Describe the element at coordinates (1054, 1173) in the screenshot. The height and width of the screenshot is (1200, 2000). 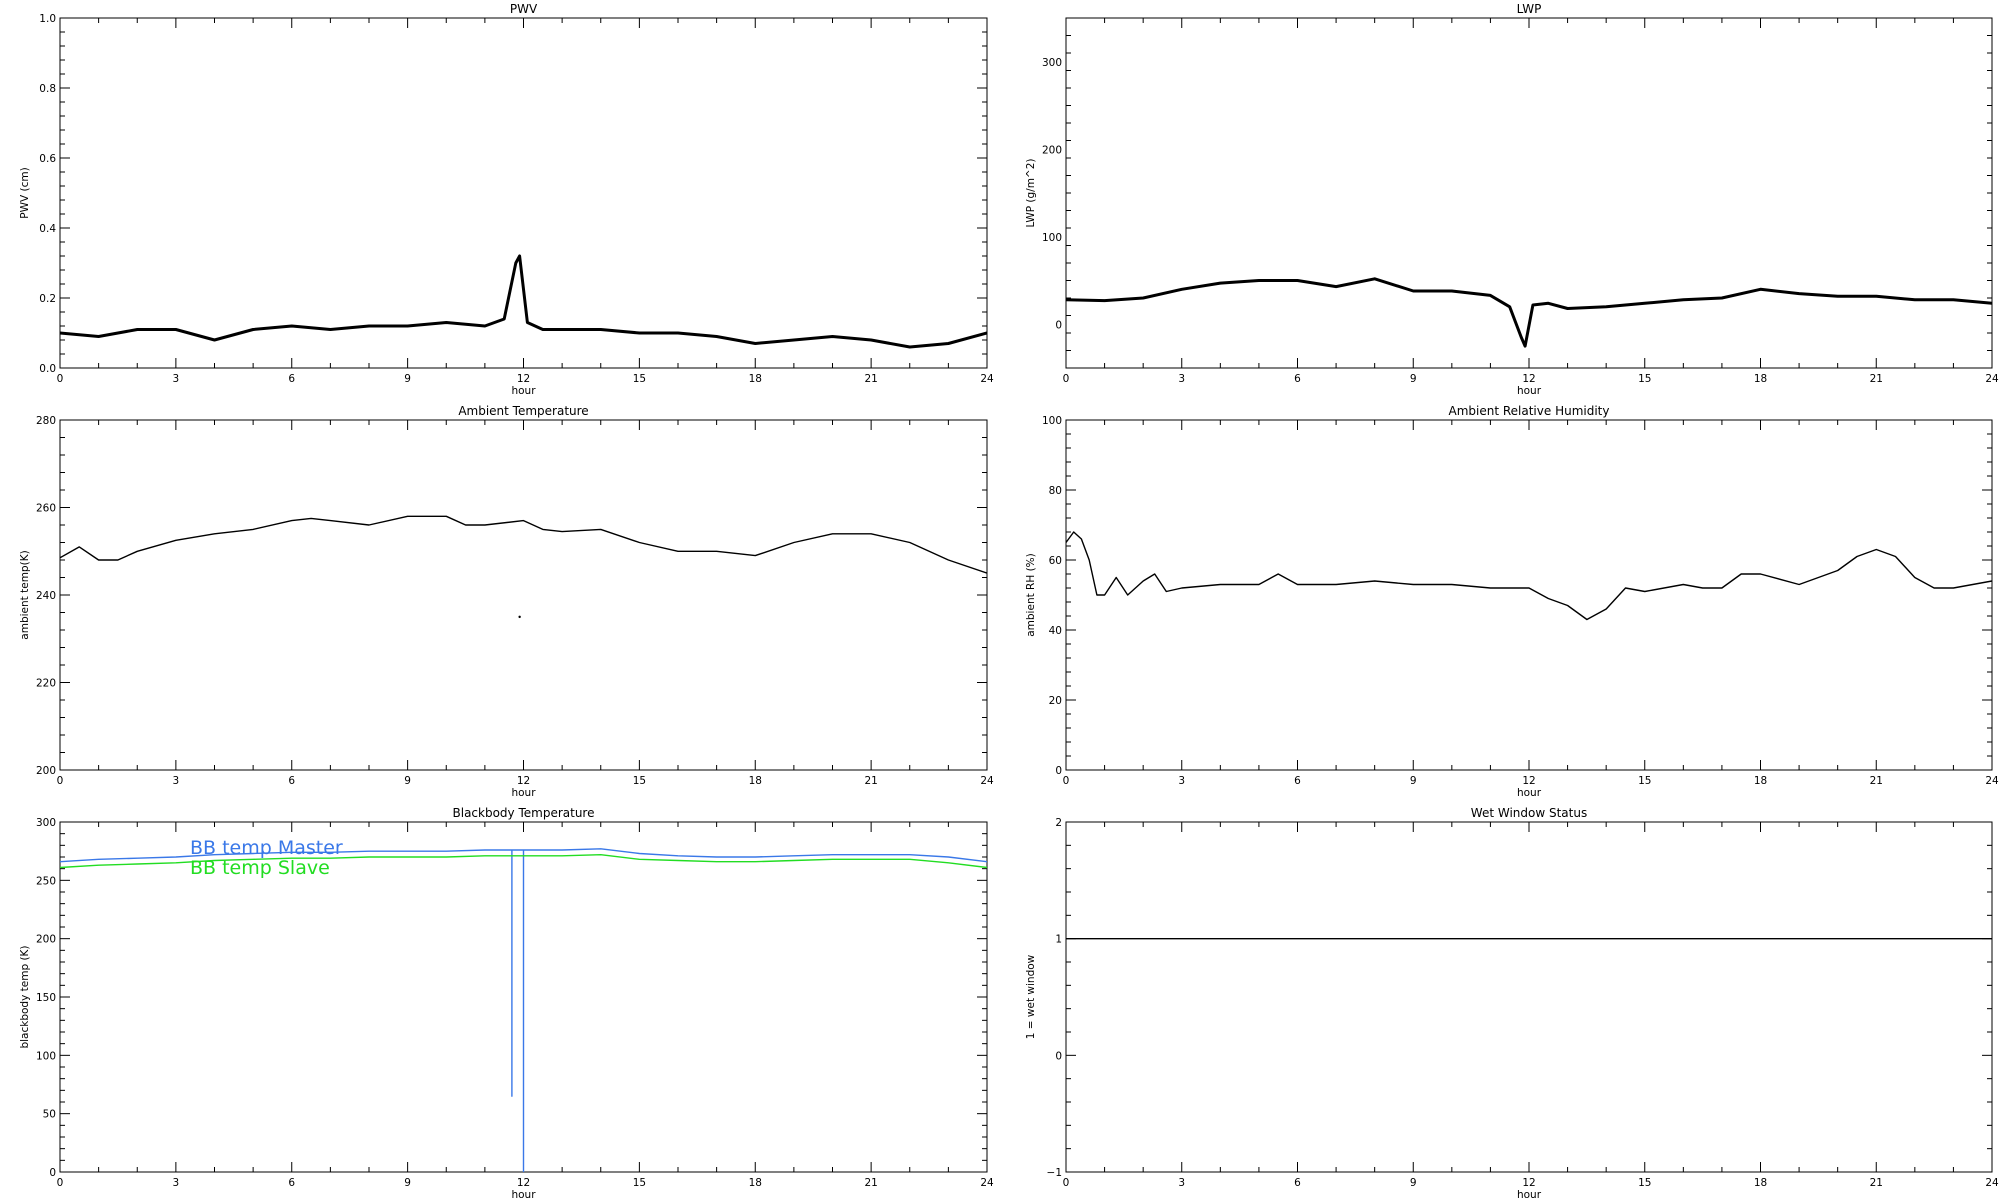
I see `y-tick-label: −1` at that location.